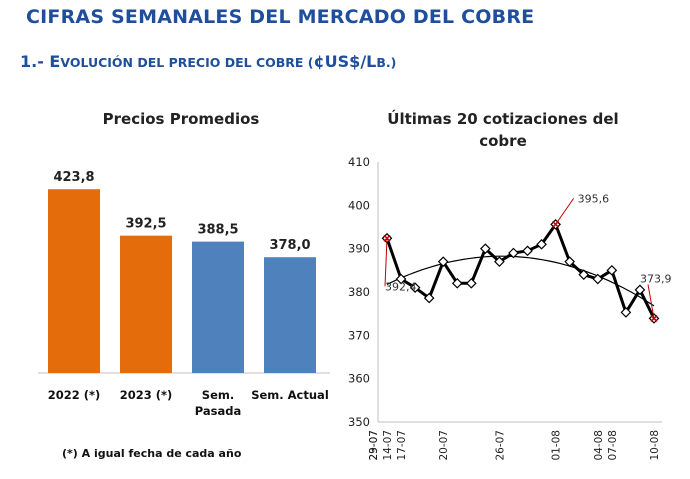 This screenshot has height=479, width=690. Describe the element at coordinates (520, 281) in the screenshot. I see `trend-line` at that location.